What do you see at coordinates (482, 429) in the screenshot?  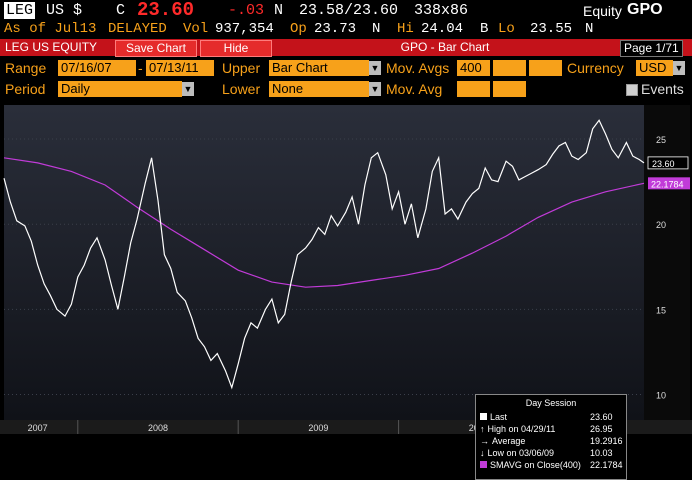 I see `high-marker-icon: ↑` at bounding box center [482, 429].